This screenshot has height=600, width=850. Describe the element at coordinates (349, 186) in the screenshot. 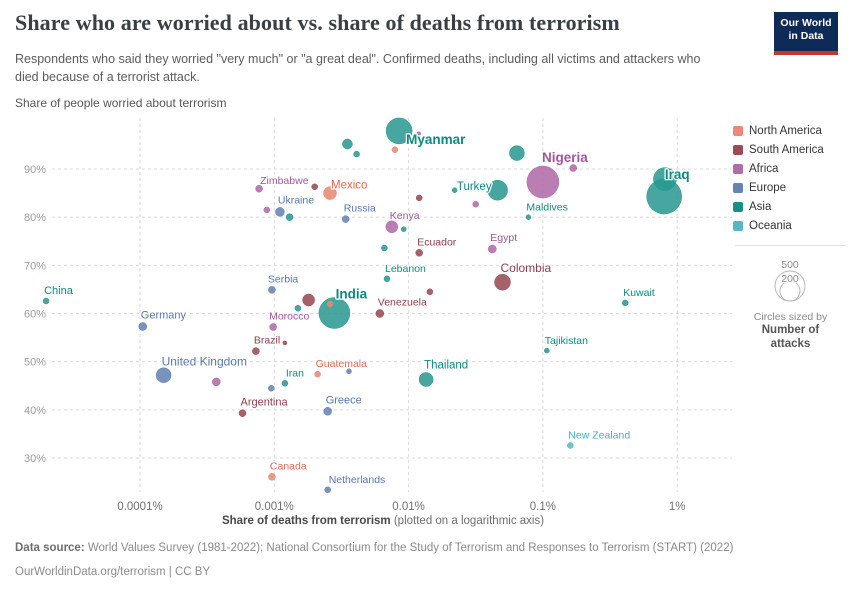

I see `country-label-mexico: Mexico` at that location.